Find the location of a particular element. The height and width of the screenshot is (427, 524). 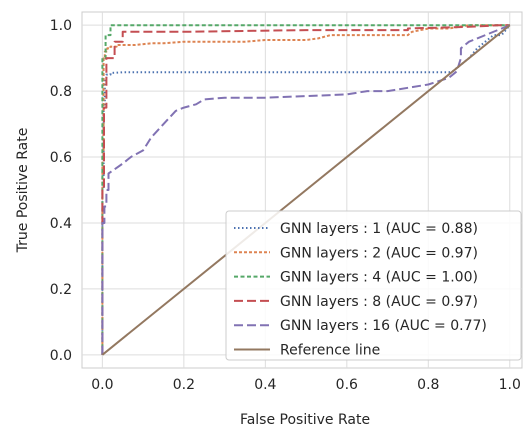

legend-label-3: GNN layers : 8 (AUC = 0.97) is located at coordinates (379, 302).